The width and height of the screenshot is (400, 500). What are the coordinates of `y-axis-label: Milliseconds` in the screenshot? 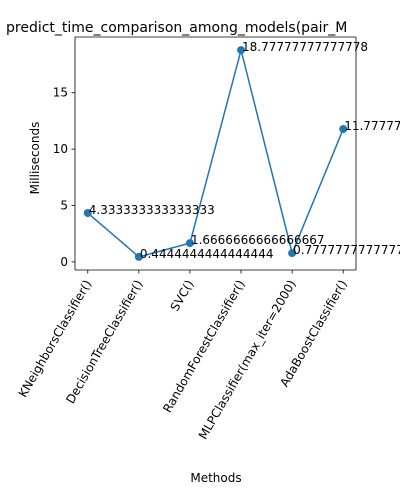 It's located at (35, 158).